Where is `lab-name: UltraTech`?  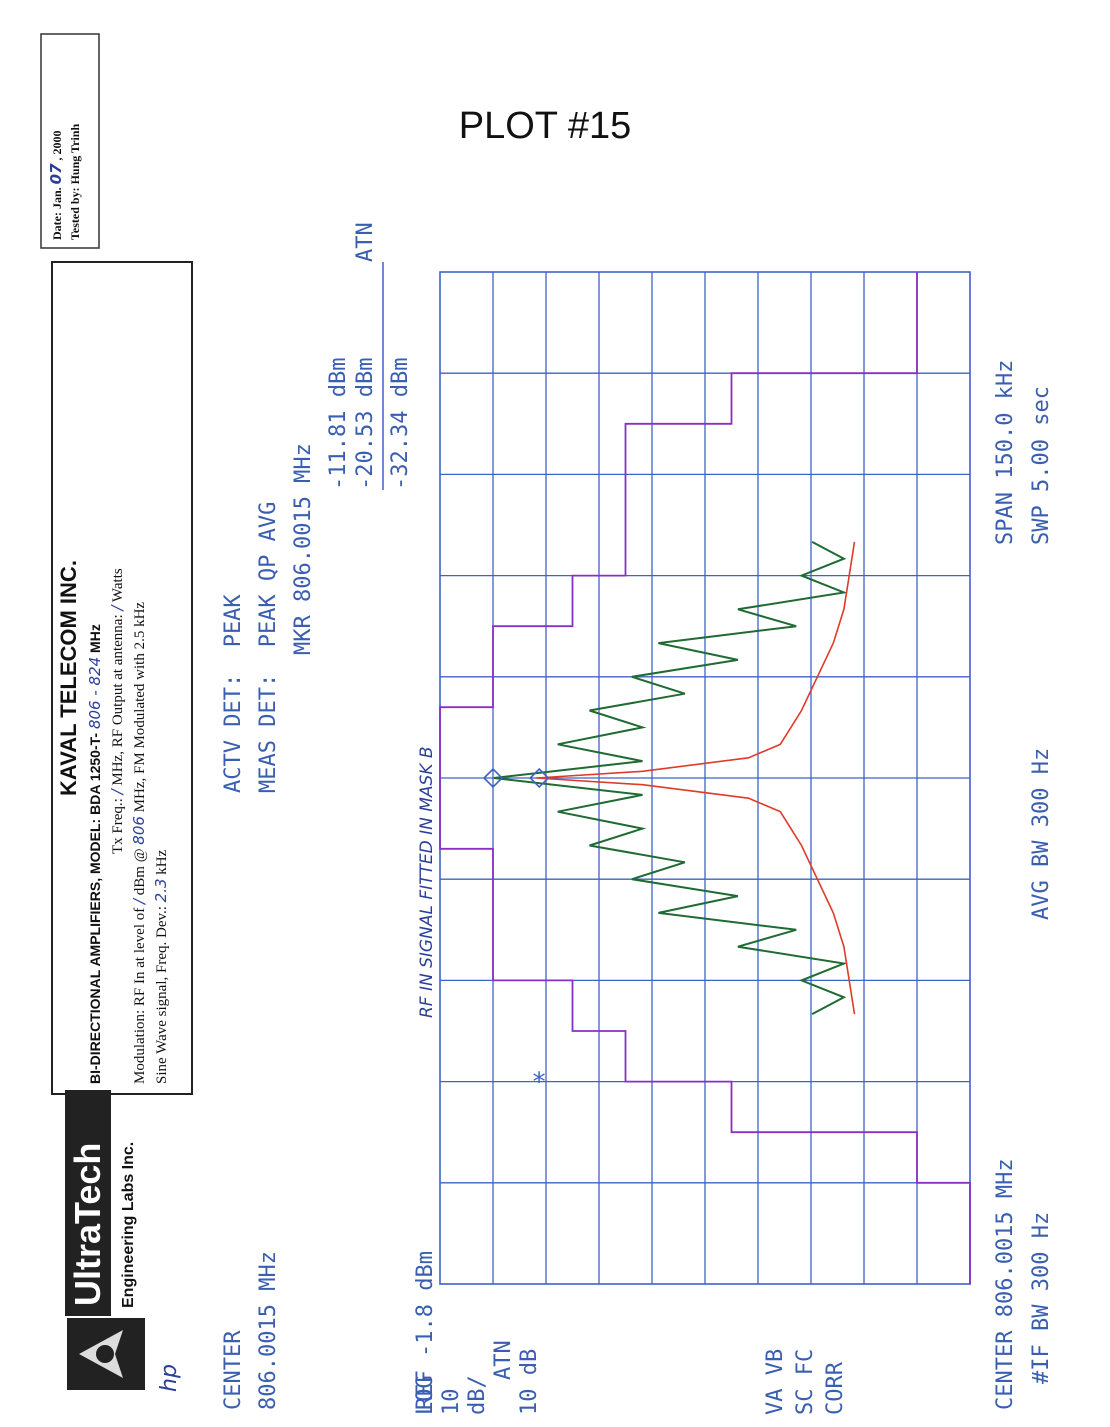
lab-name: UltraTech is located at coordinates (87, 1224).